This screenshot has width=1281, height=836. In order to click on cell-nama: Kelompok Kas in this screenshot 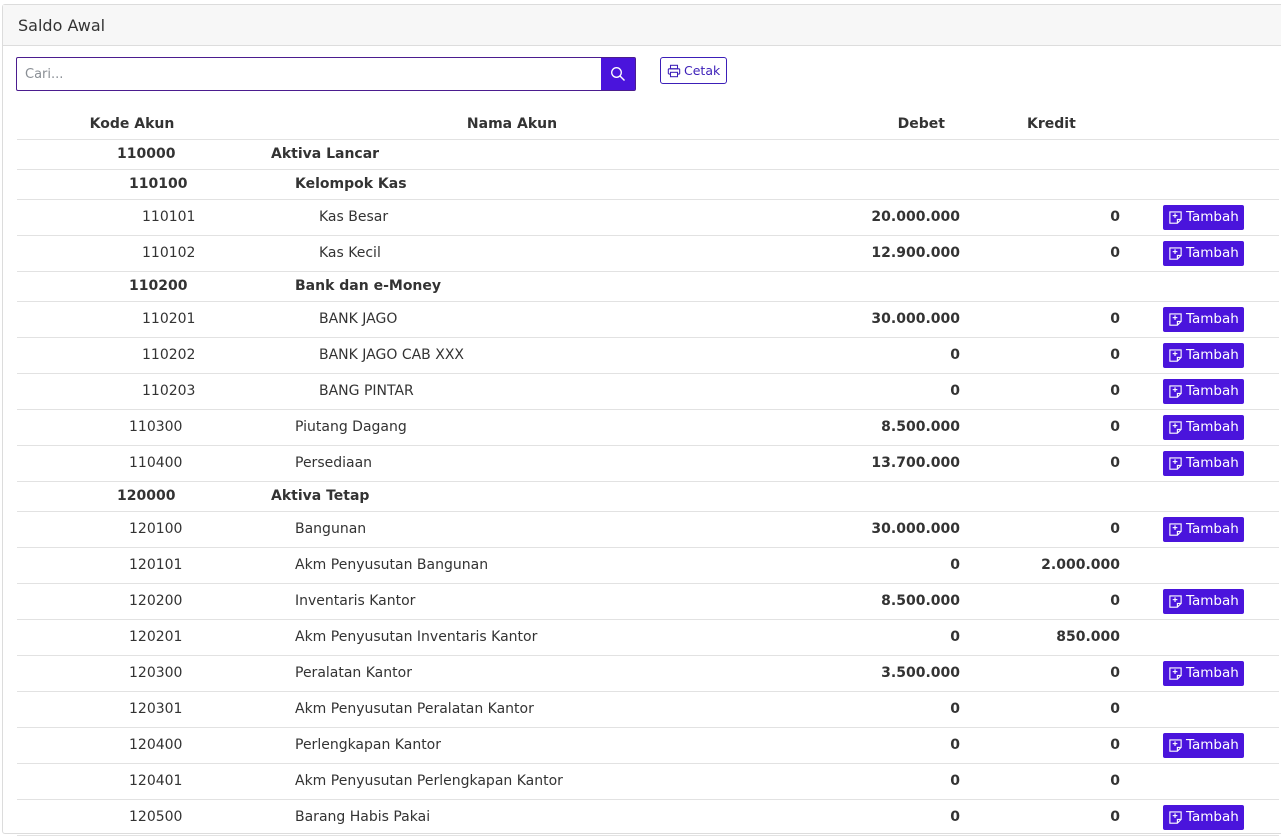, I will do `click(512, 184)`.